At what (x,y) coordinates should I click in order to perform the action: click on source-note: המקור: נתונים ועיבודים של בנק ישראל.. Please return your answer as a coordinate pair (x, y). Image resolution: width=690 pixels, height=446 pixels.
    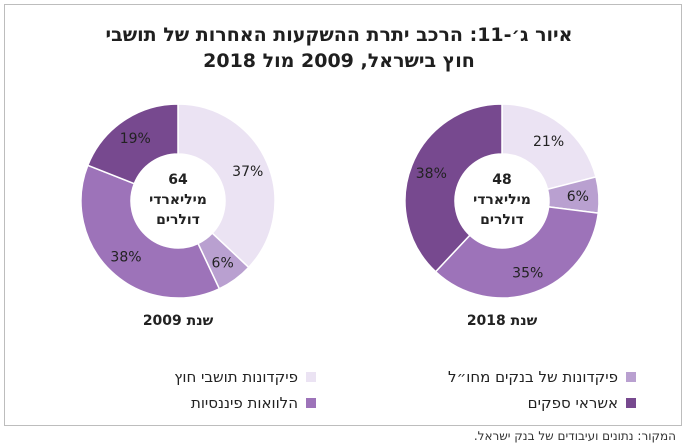
    Looking at the image, I should click on (574, 436).